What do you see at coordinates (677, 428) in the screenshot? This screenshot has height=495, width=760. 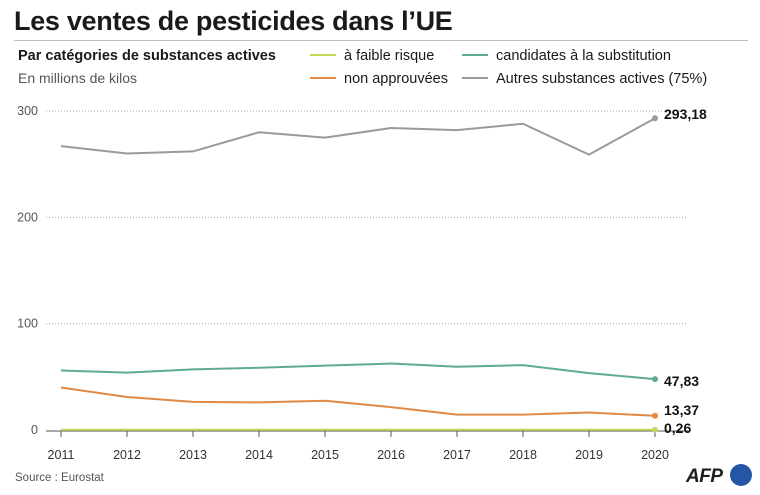 I see `end-label-faible: 0,26` at bounding box center [677, 428].